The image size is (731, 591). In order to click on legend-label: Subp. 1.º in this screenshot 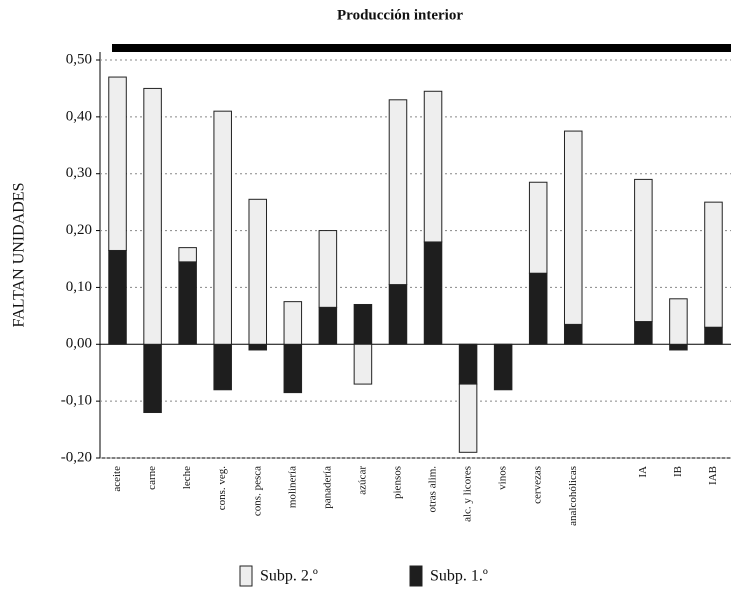, I will do `click(459, 576)`.